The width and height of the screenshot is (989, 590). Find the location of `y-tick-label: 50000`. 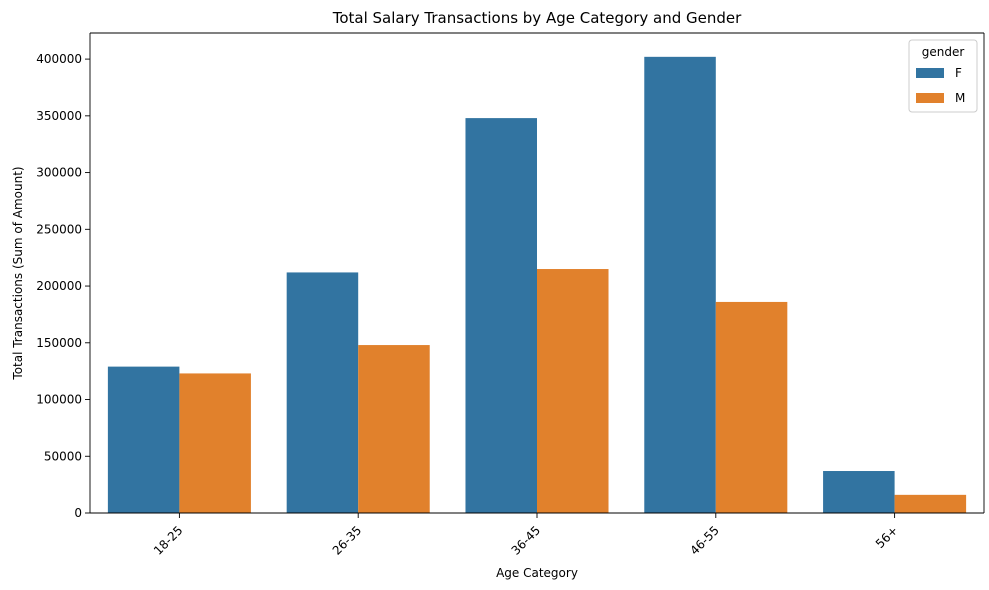

y-tick-label: 50000 is located at coordinates (63, 456).